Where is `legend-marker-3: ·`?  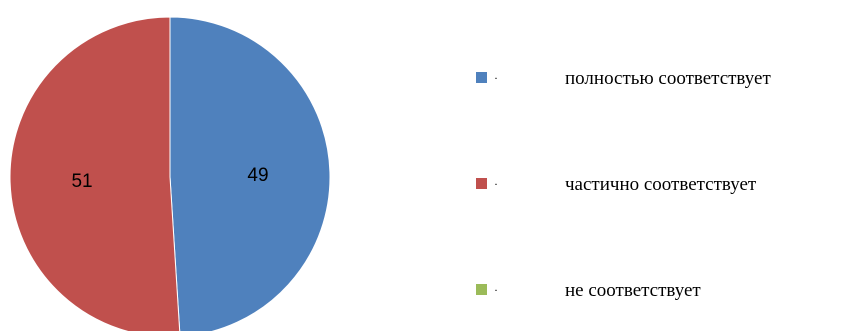
legend-marker-3: · is located at coordinates (496, 290).